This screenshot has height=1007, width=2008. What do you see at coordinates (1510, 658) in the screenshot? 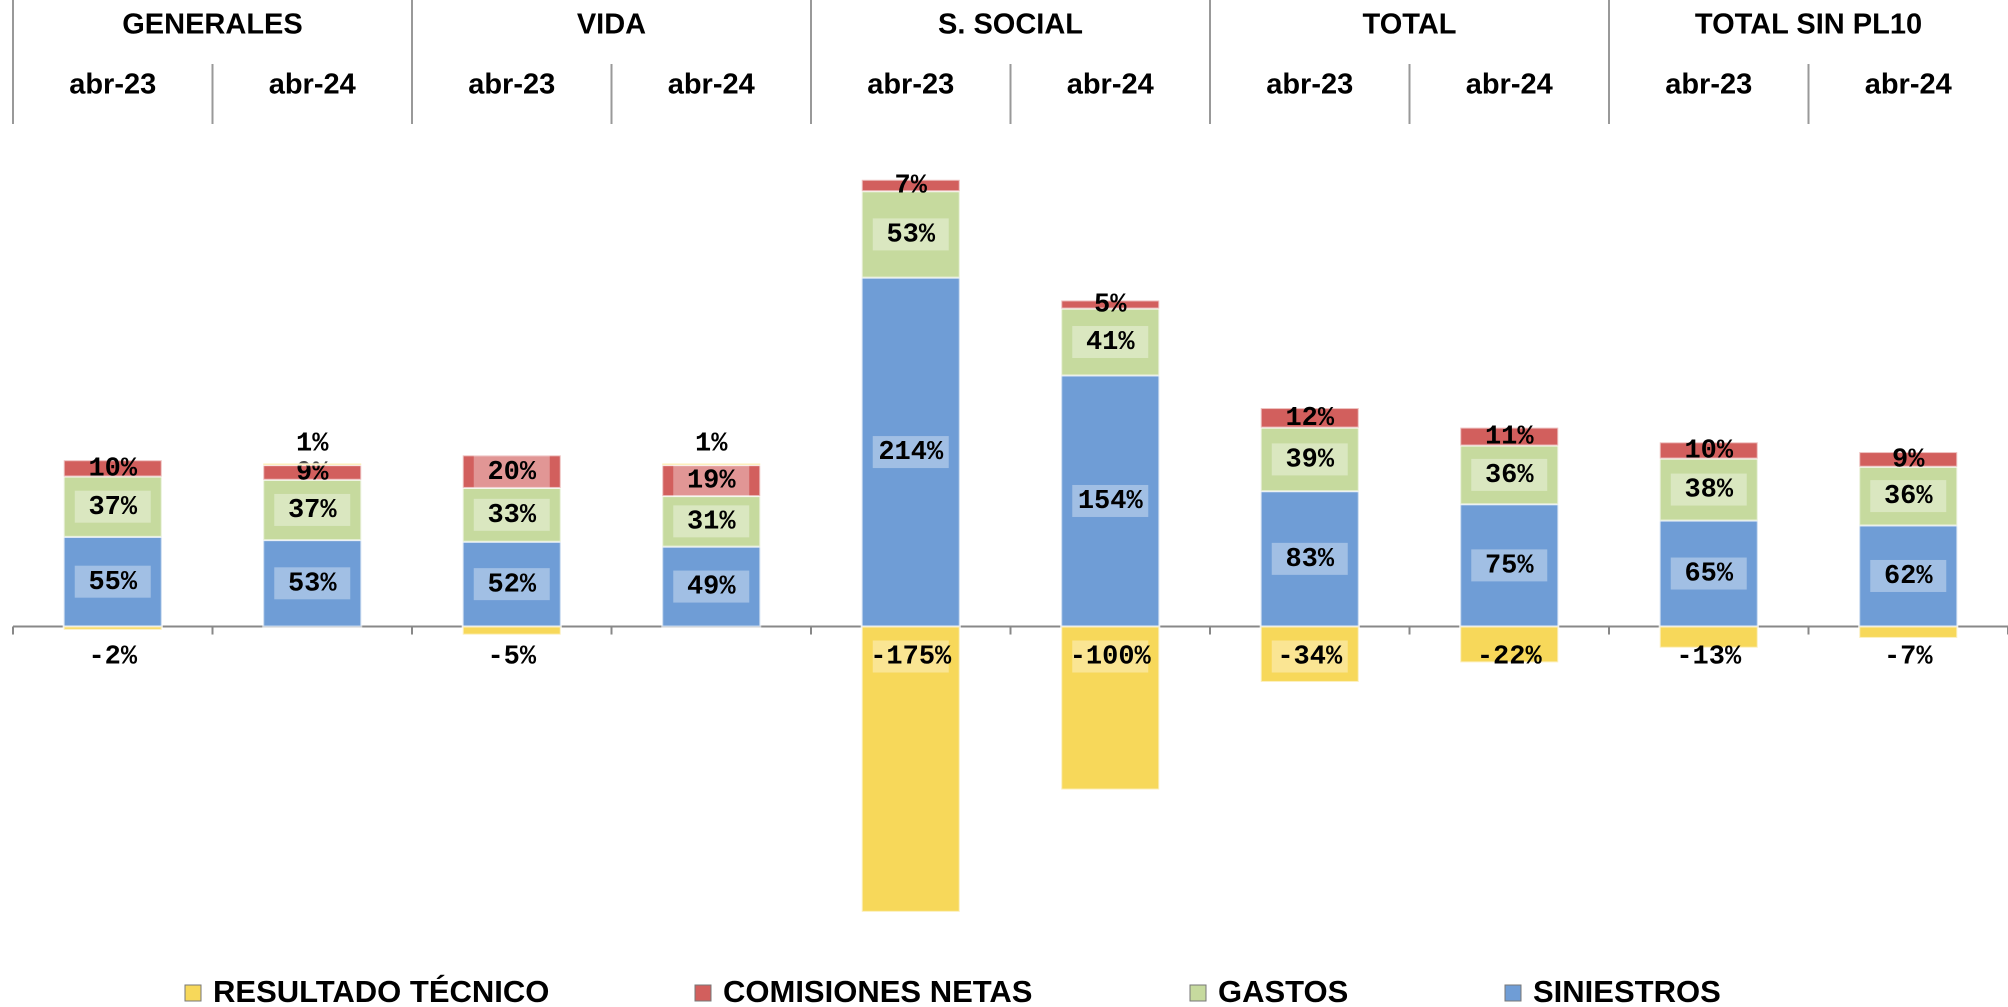
I see `data-label: -22%` at bounding box center [1510, 658].